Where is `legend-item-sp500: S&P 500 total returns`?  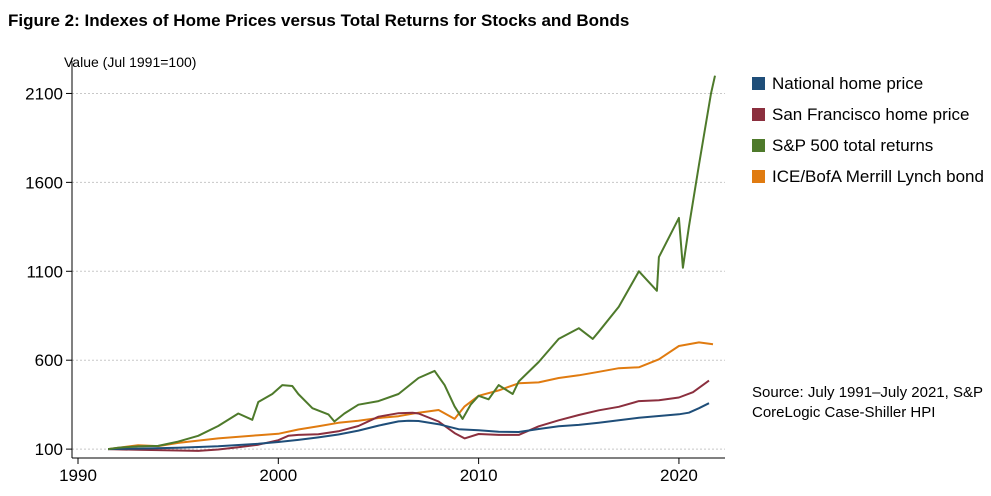 legend-item-sp500: S&P 500 total returns is located at coordinates (867, 145).